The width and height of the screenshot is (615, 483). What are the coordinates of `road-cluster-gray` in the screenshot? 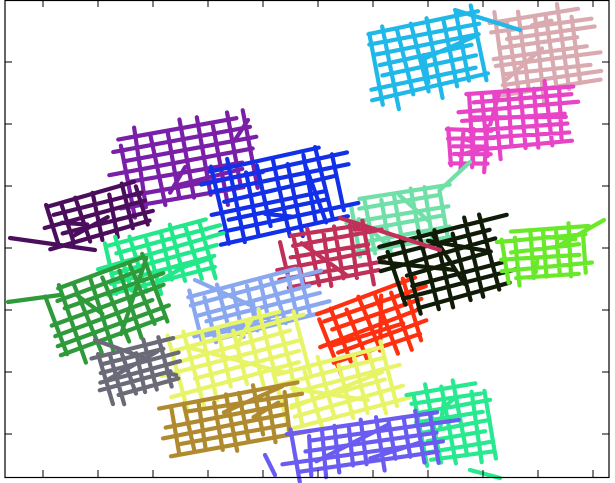 It's located at (136, 371).